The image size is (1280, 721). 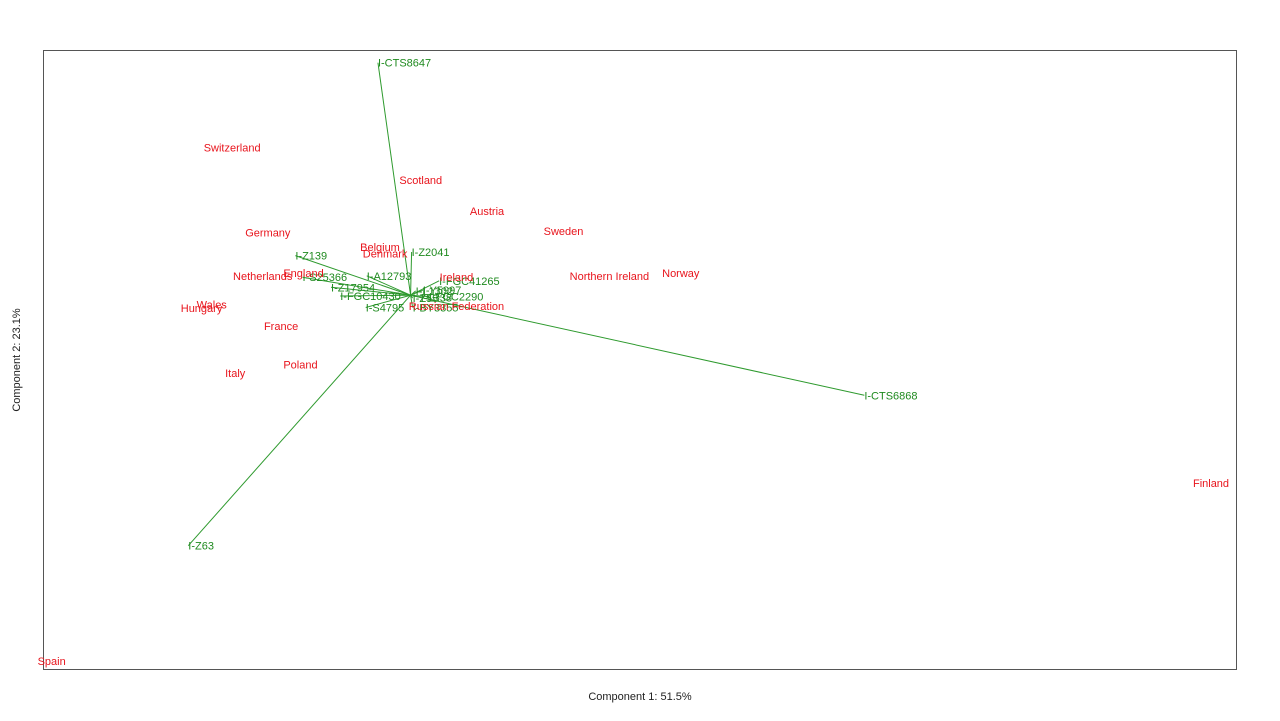 I want to click on loading-label: I-FGC2290, so click(x=456, y=298).